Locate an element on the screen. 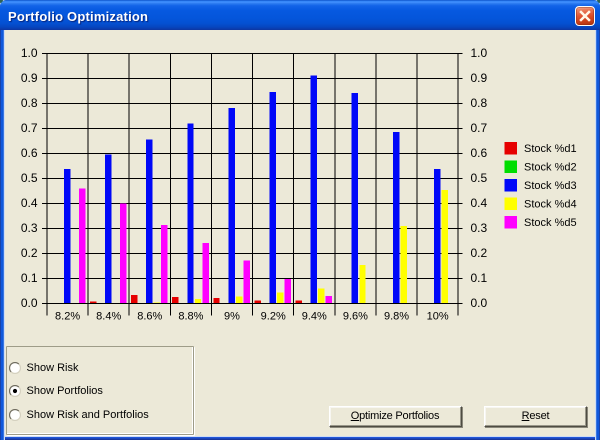  svg-text: 8.6% is located at coordinates (149, 316).